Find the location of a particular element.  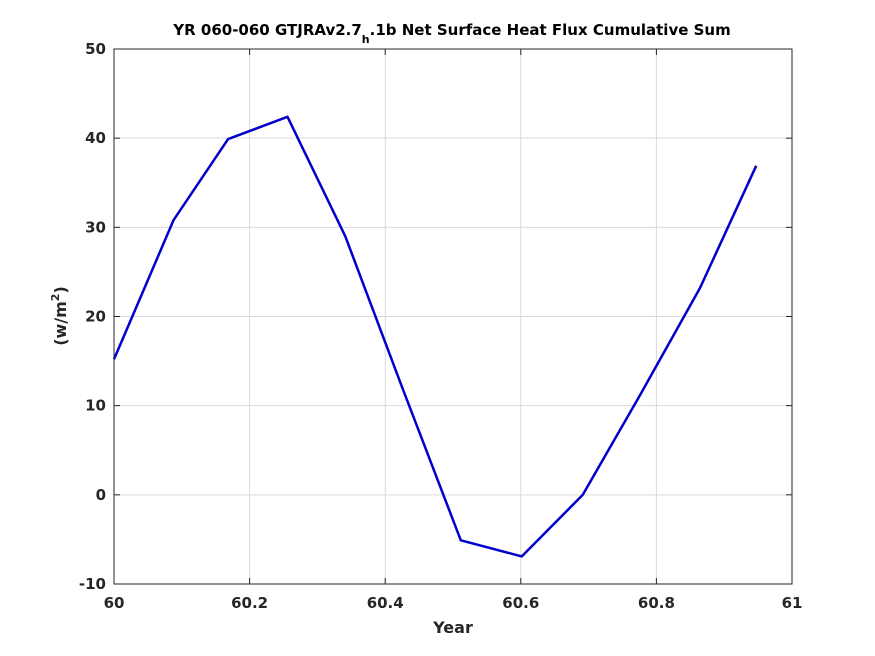

y-tick-label: 50 is located at coordinates (95, 49).